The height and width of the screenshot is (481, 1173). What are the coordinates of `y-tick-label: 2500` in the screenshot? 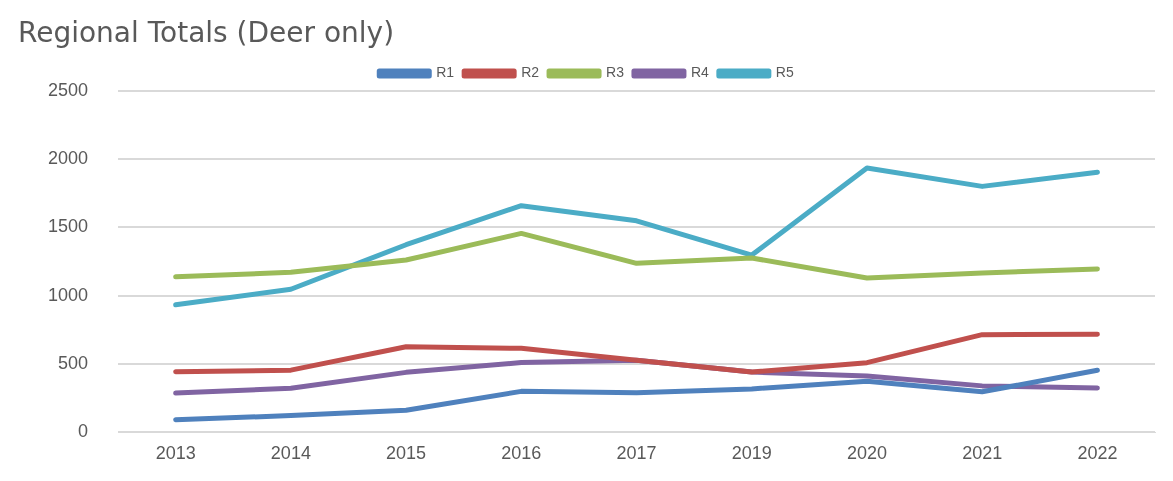 It's located at (68, 89).